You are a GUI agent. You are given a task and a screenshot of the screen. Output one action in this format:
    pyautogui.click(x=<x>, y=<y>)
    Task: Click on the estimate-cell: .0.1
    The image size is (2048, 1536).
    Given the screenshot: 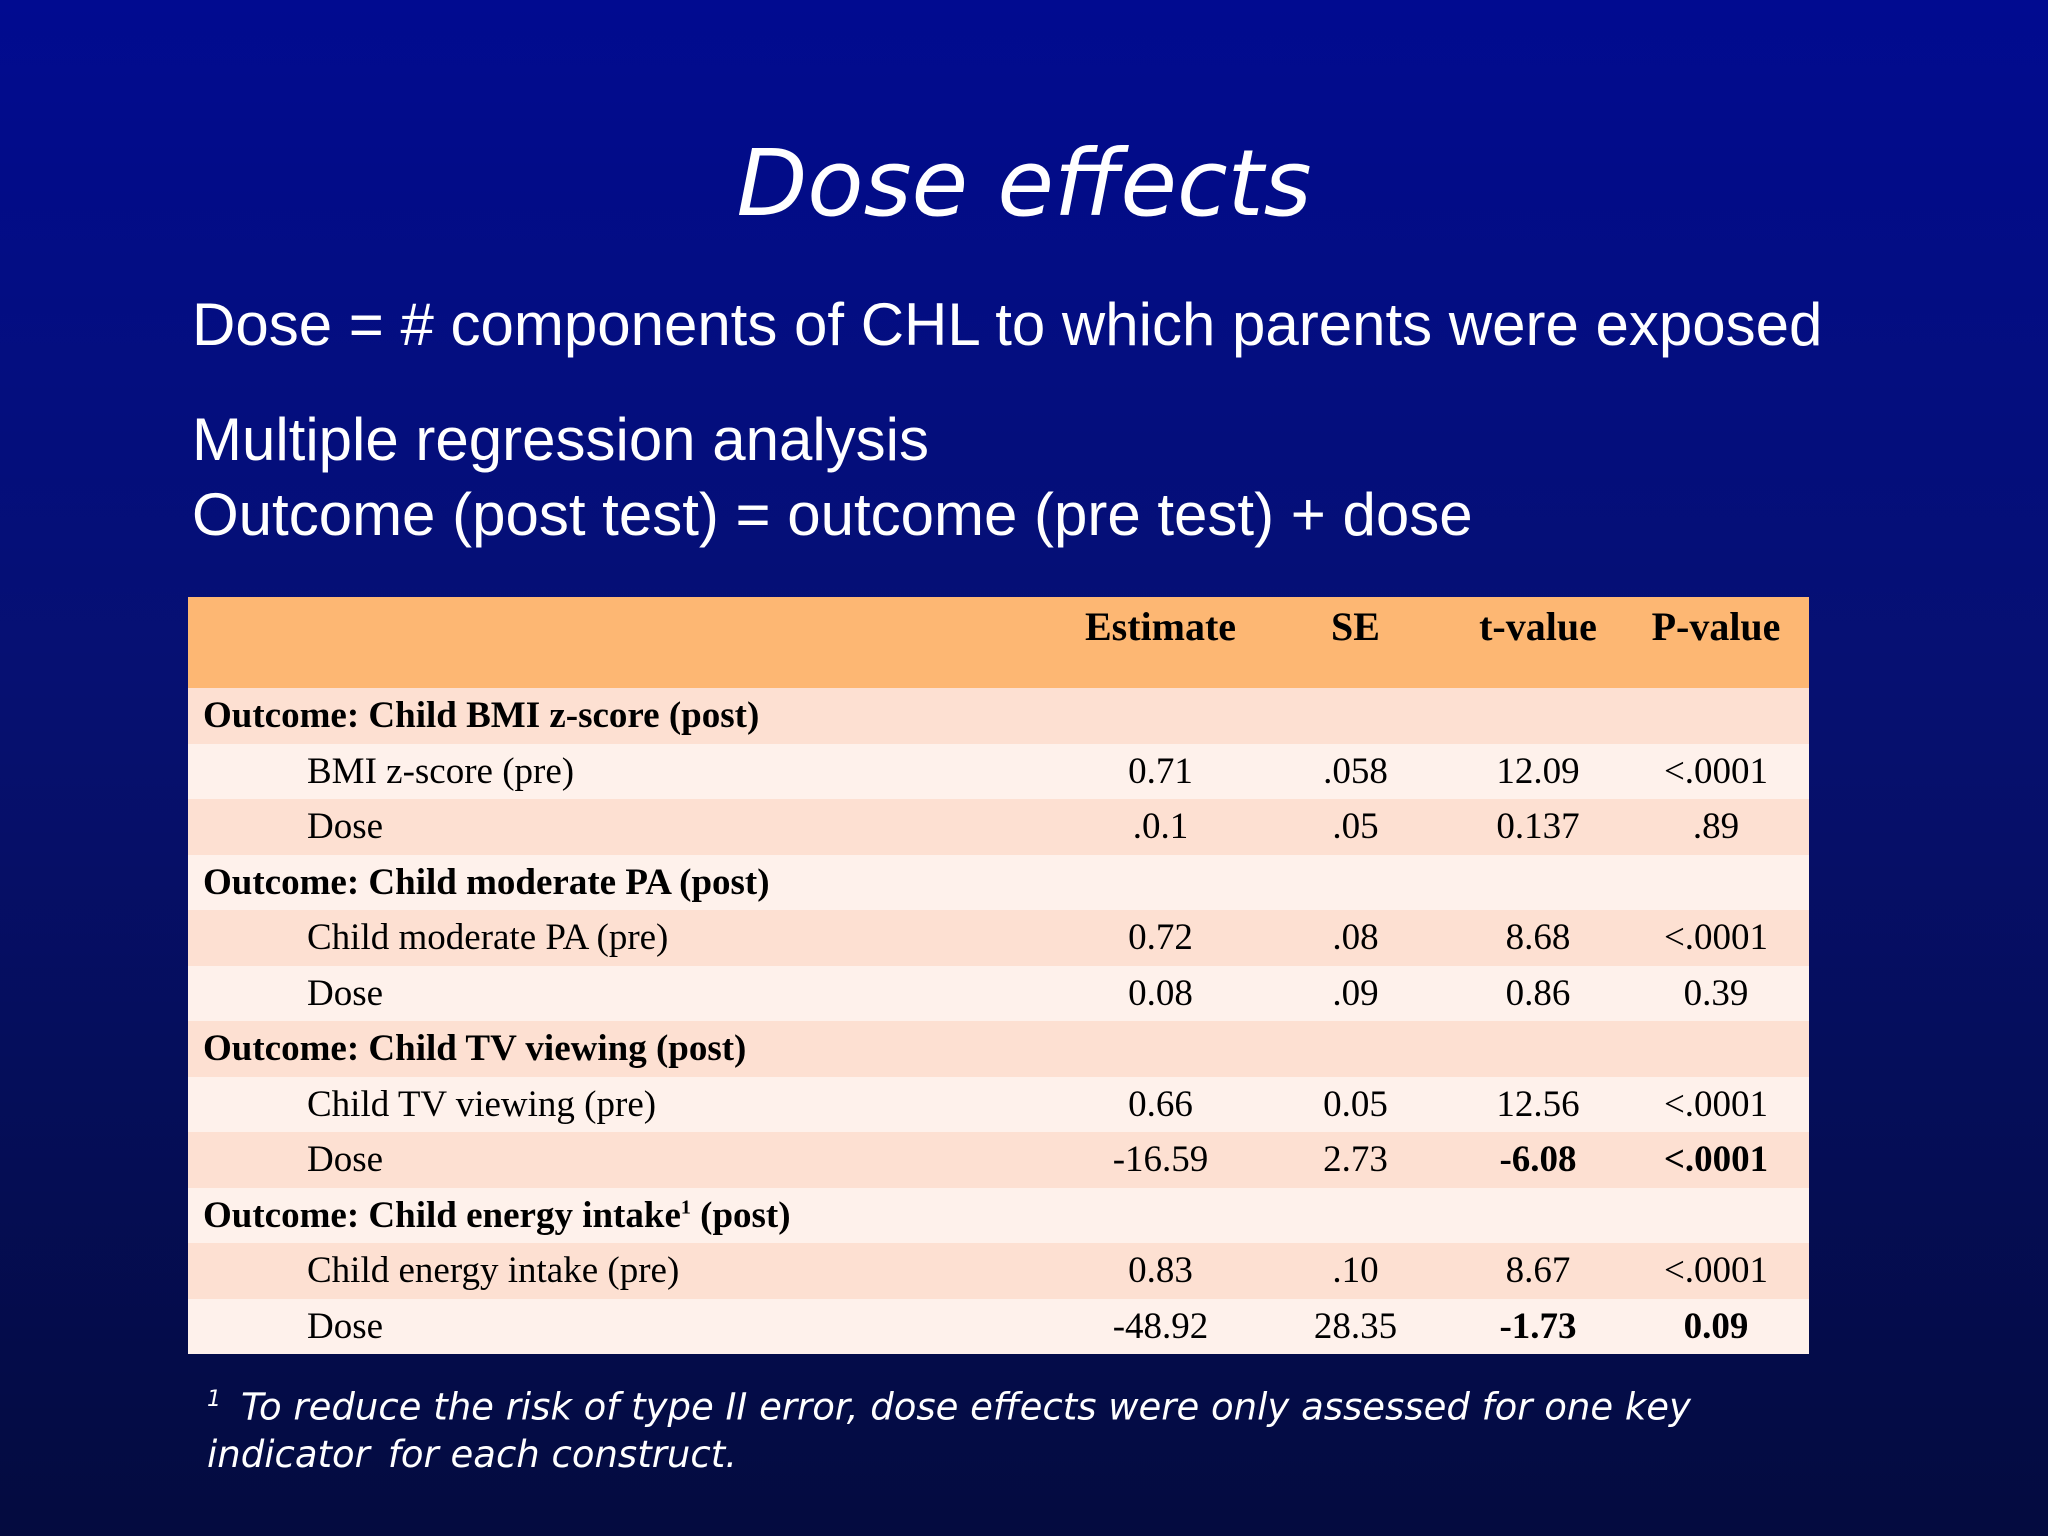 What is the action you would take?
    pyautogui.click(x=1160, y=827)
    